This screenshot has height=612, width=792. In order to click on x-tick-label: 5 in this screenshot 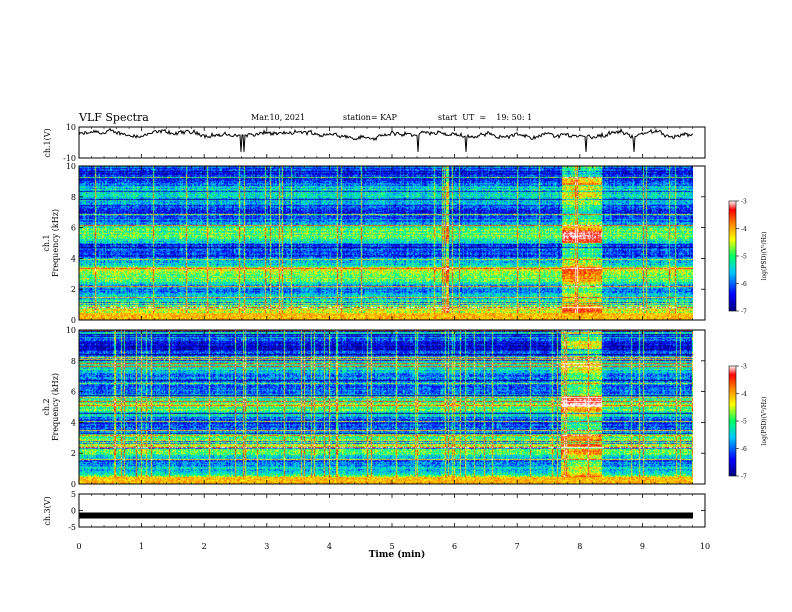, I will do `click(391, 546)`.